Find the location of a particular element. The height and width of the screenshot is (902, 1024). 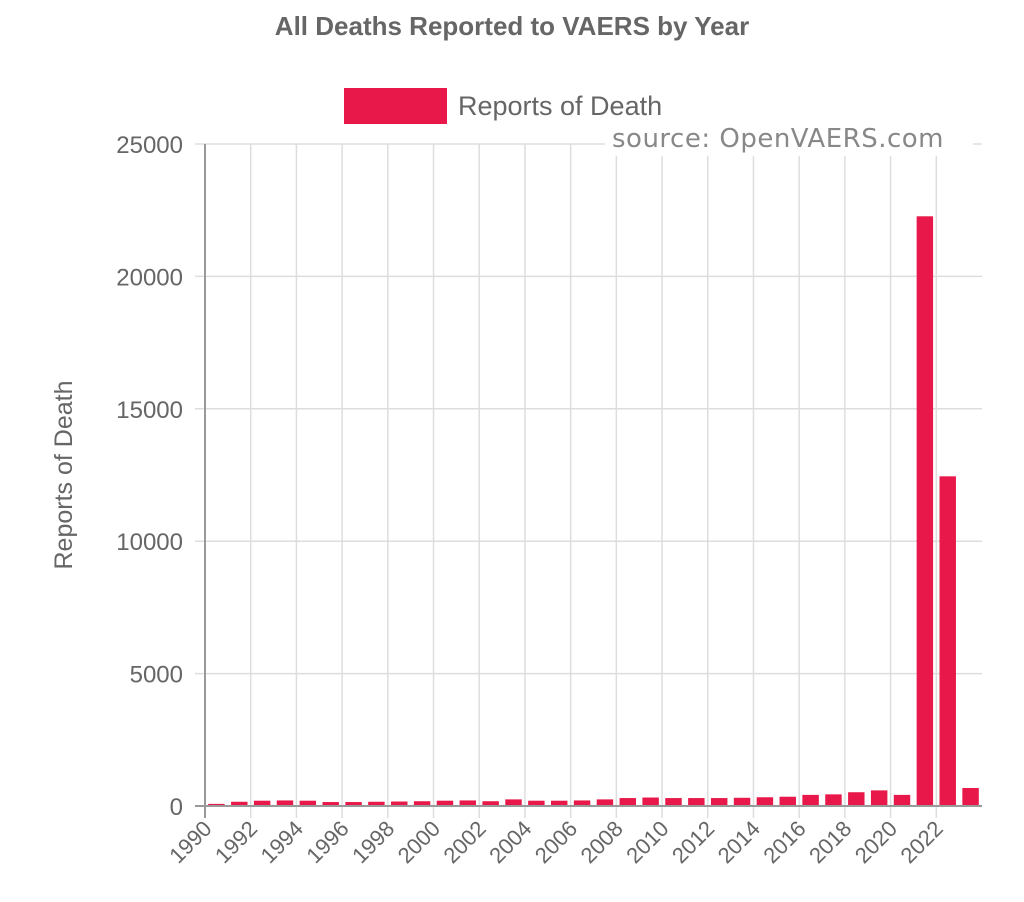

bar-2021 is located at coordinates (925, 511).